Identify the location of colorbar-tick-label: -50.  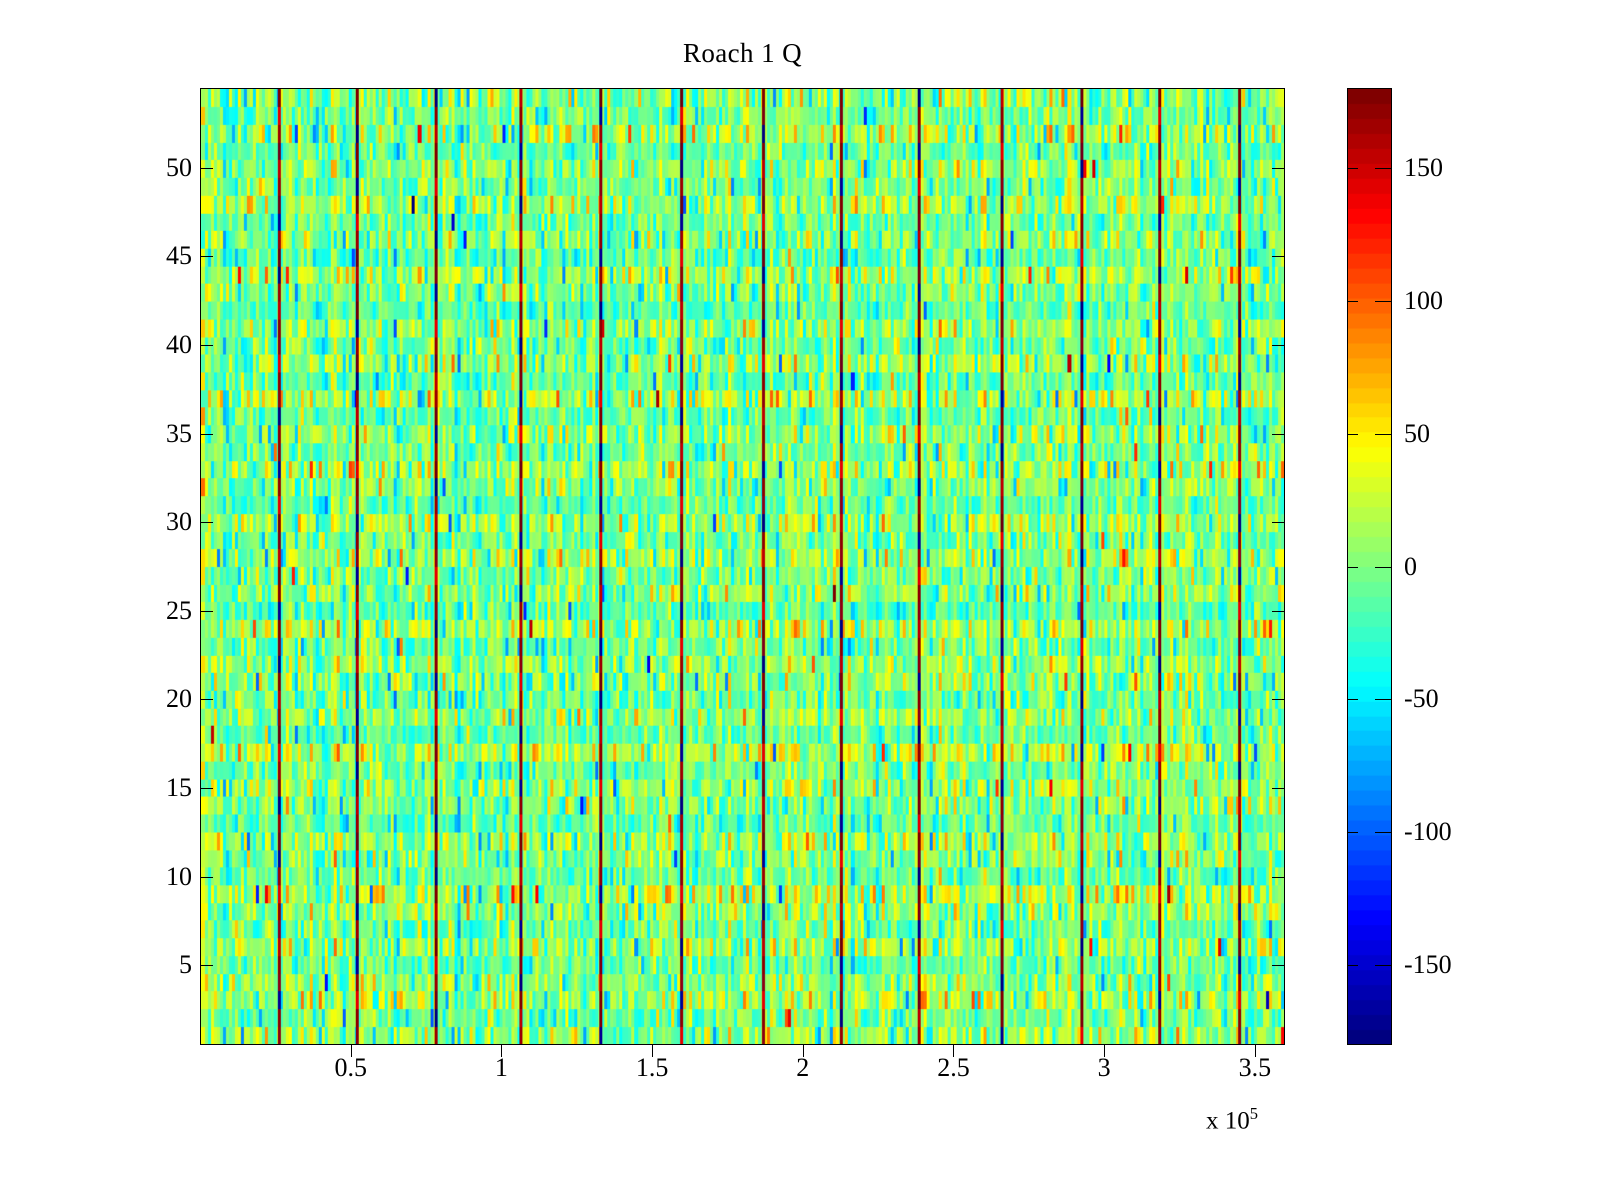
(1421, 699).